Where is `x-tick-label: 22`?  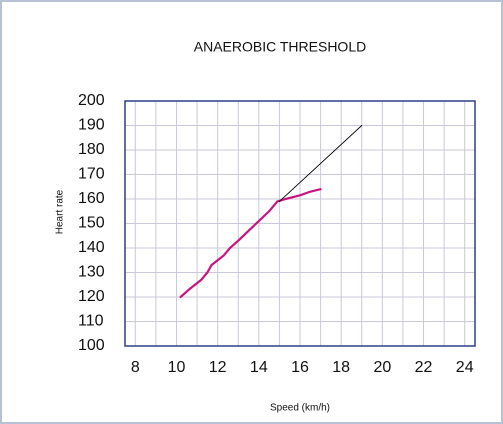
x-tick-label: 22 is located at coordinates (424, 367).